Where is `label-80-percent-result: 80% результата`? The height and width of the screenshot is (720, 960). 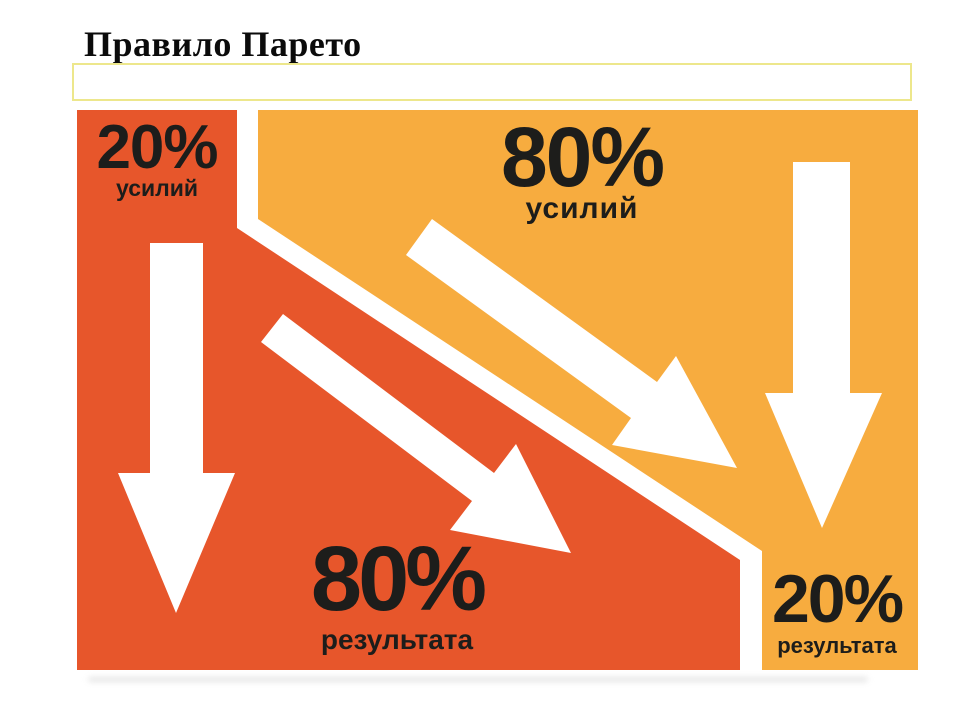
label-80-percent-result: 80% результата is located at coordinates (398, 592).